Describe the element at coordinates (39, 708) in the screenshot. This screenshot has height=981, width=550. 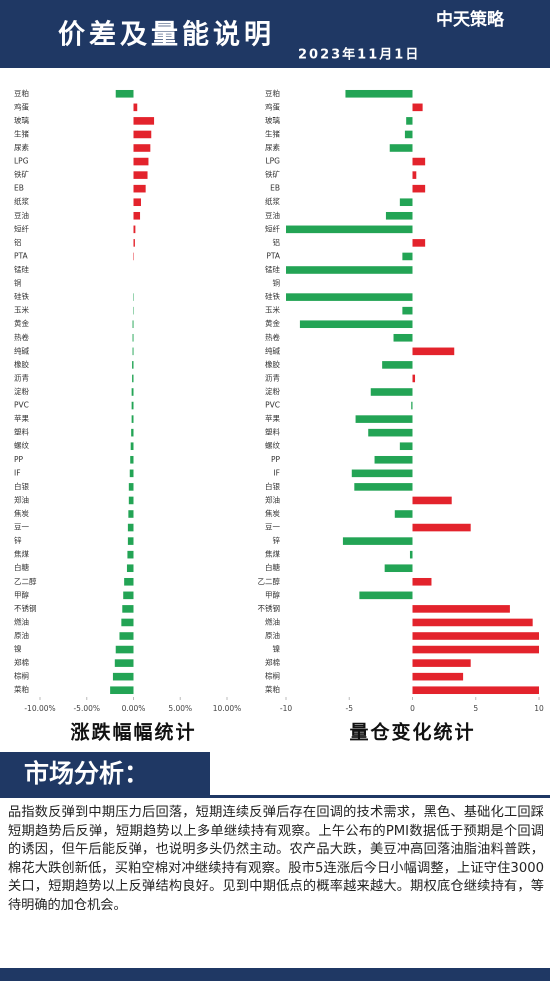
I see `x-tick-label: -10.00%` at that location.